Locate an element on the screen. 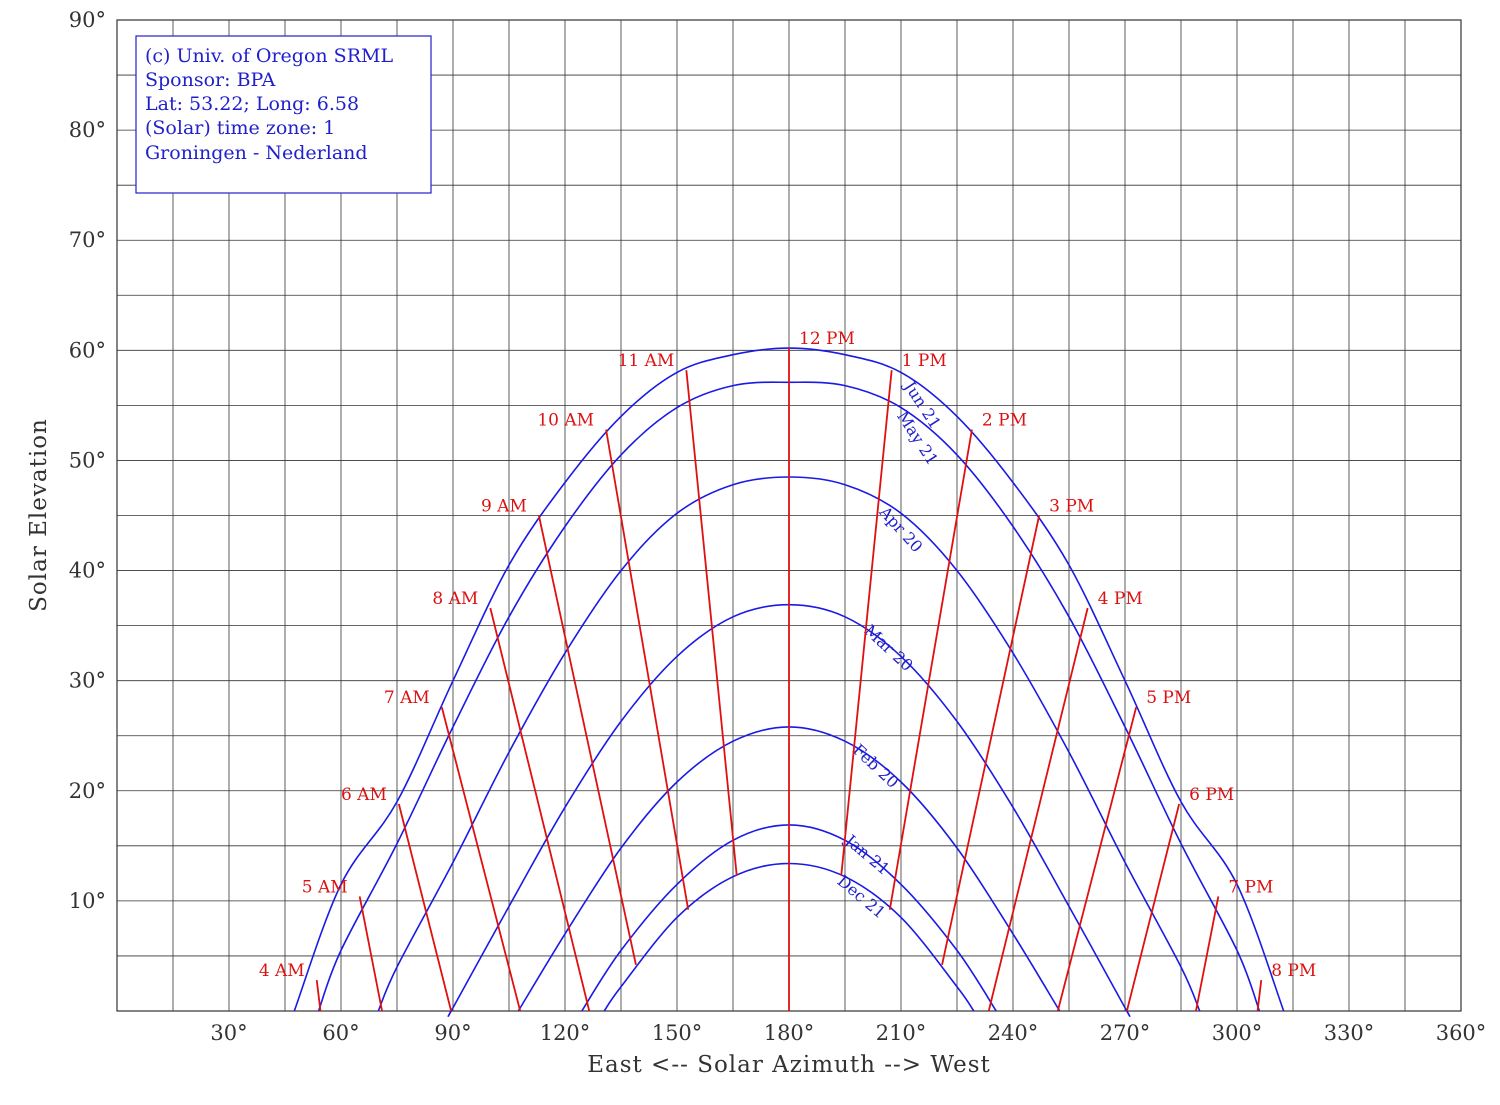 This screenshot has width=1500, height=1105. info-line-credit: (c) Univ. of Oregon SRML is located at coordinates (269, 56).